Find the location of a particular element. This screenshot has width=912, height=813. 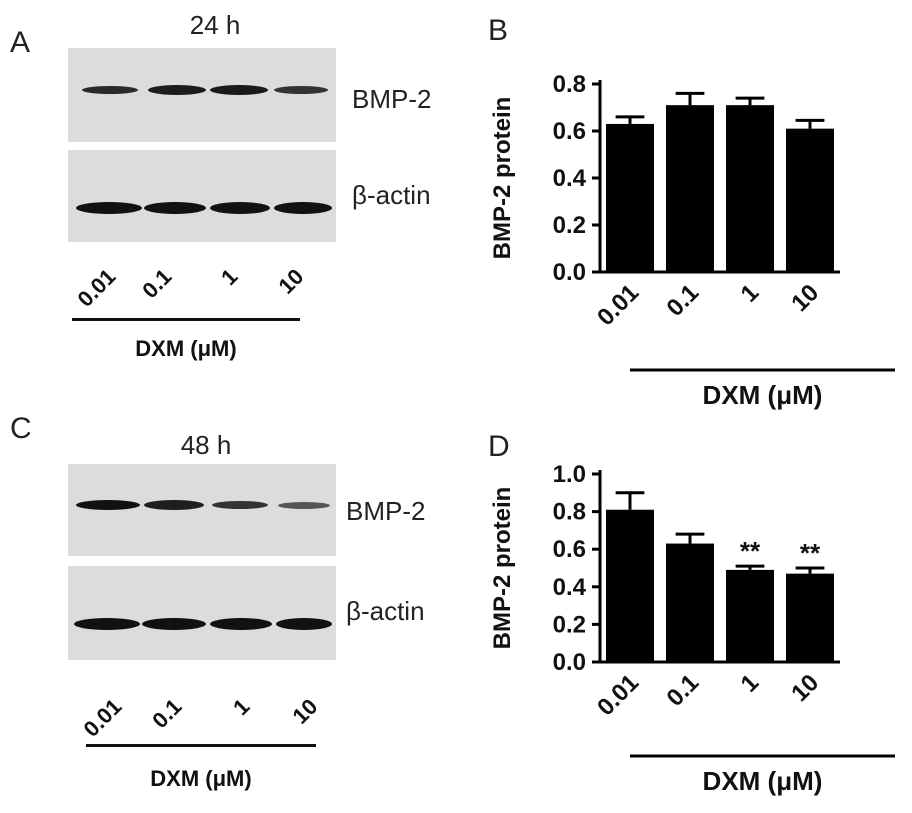

lane-label: 1 is located at coordinates (229, 277).